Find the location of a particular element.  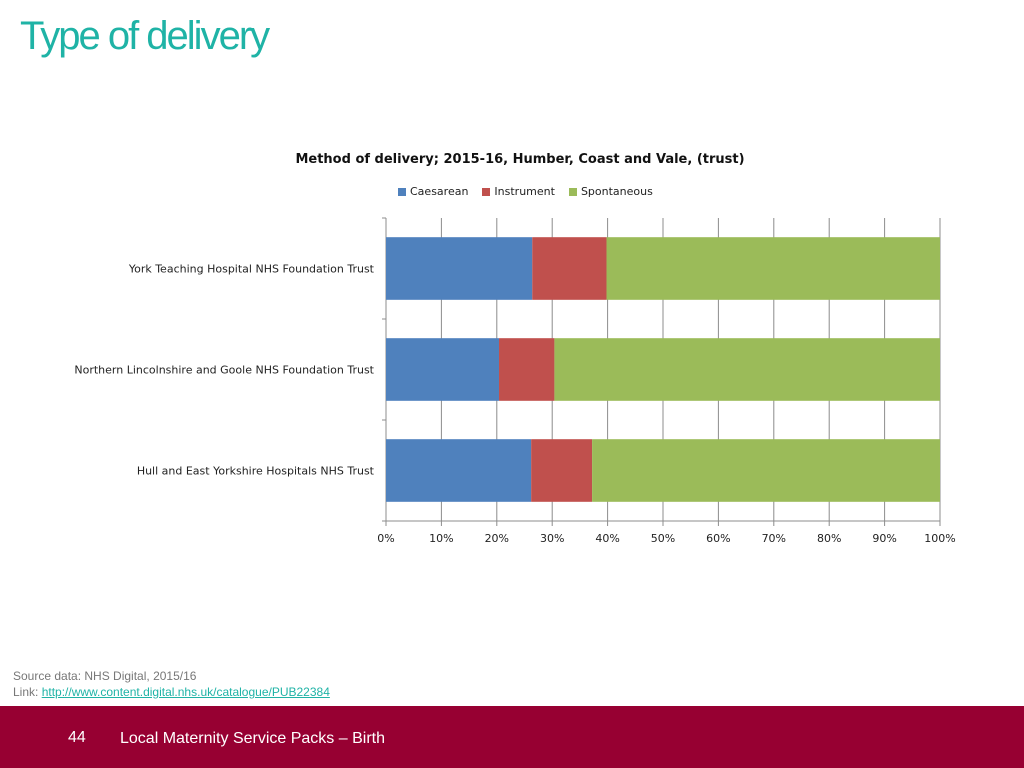

page-title: Type of delivery is located at coordinates (145, 36).